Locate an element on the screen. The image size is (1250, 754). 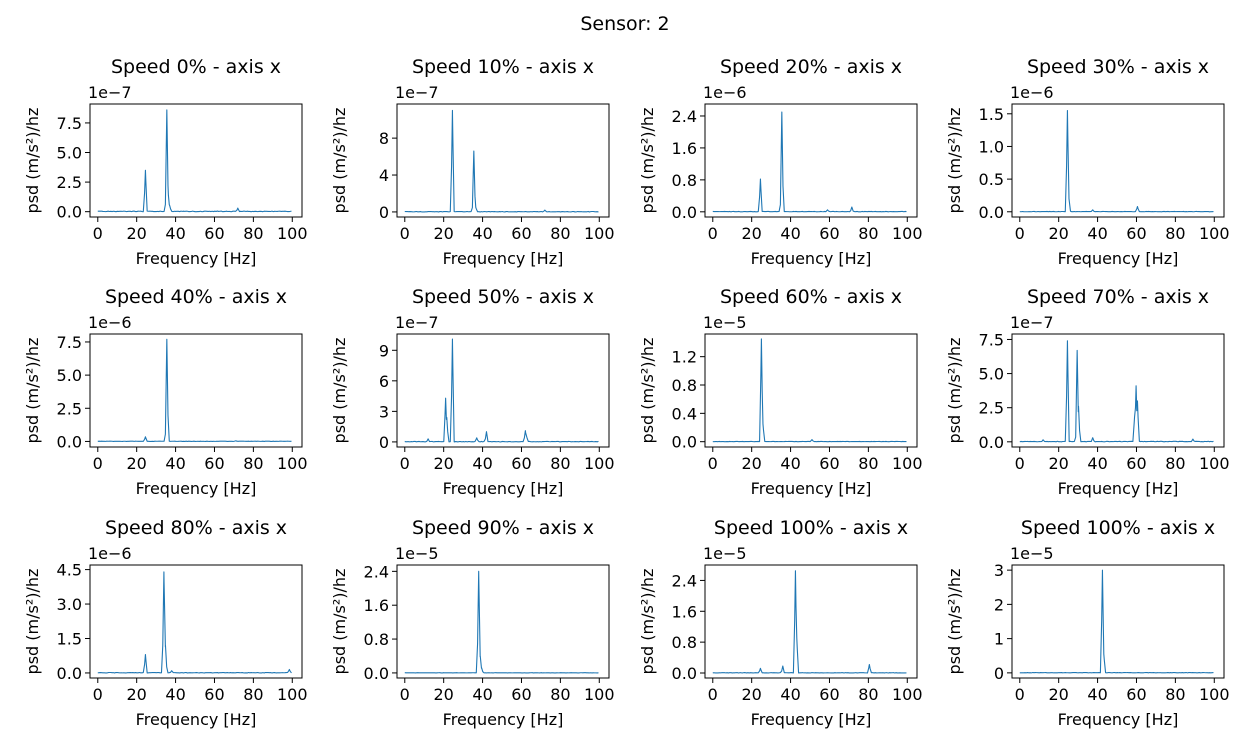
y-tick-label: 3 is located at coordinates (384, 411).